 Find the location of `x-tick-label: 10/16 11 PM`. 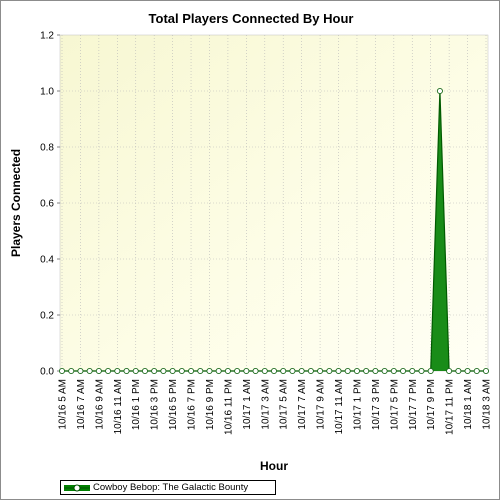

x-tick-label: 10/16 11 PM is located at coordinates (228, 407).